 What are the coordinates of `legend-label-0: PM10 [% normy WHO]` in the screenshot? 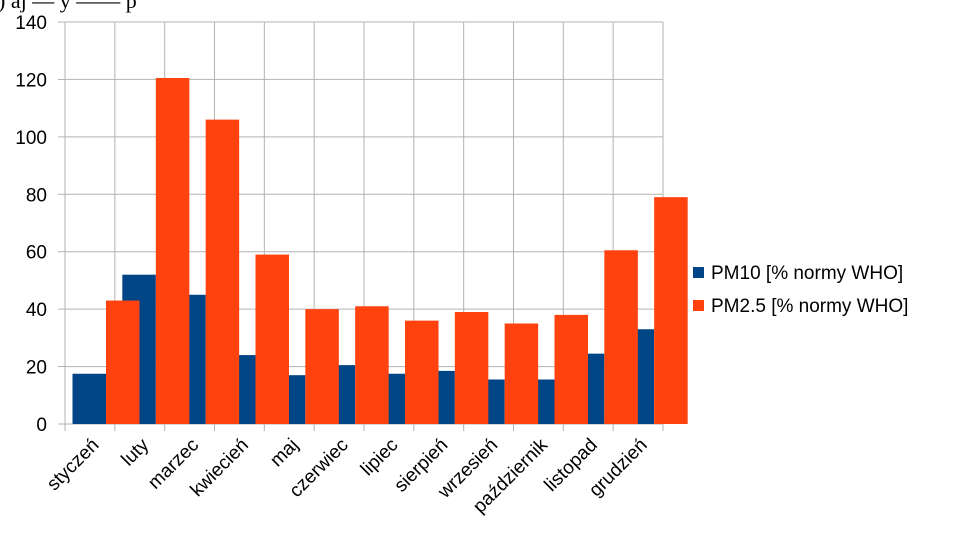 It's located at (807, 273).